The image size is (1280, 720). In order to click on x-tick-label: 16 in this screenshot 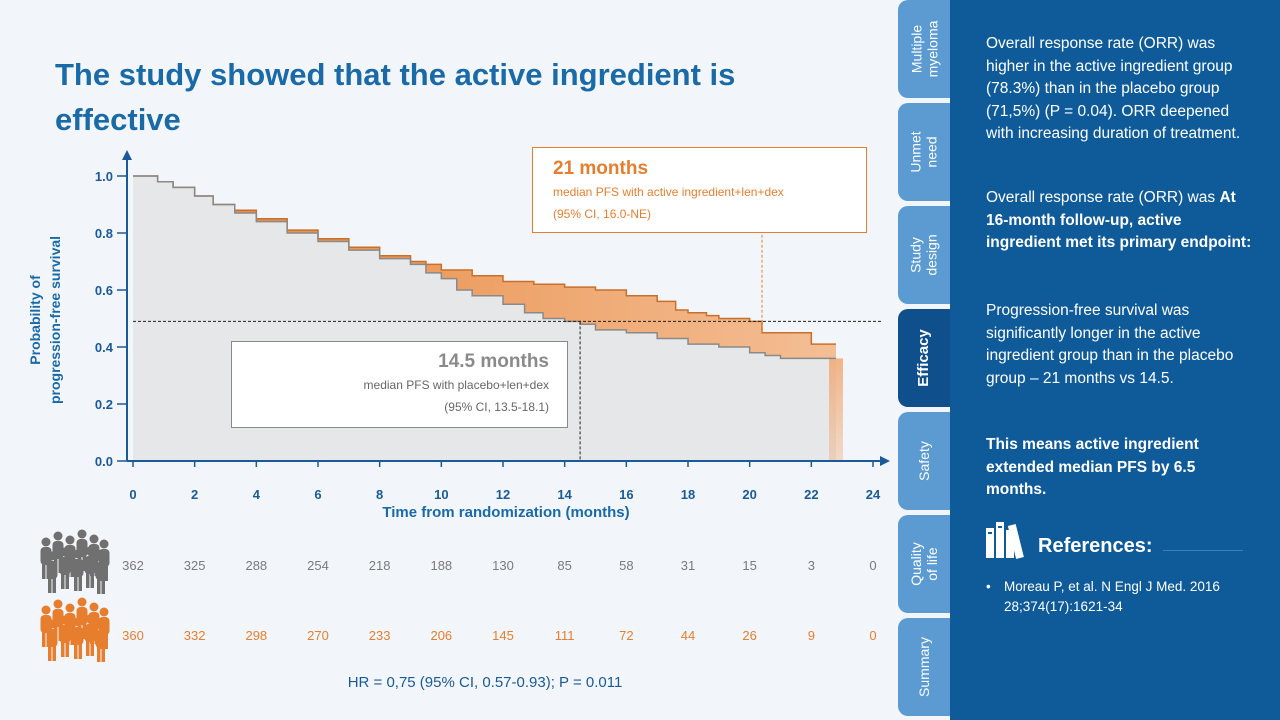, I will do `click(626, 494)`.